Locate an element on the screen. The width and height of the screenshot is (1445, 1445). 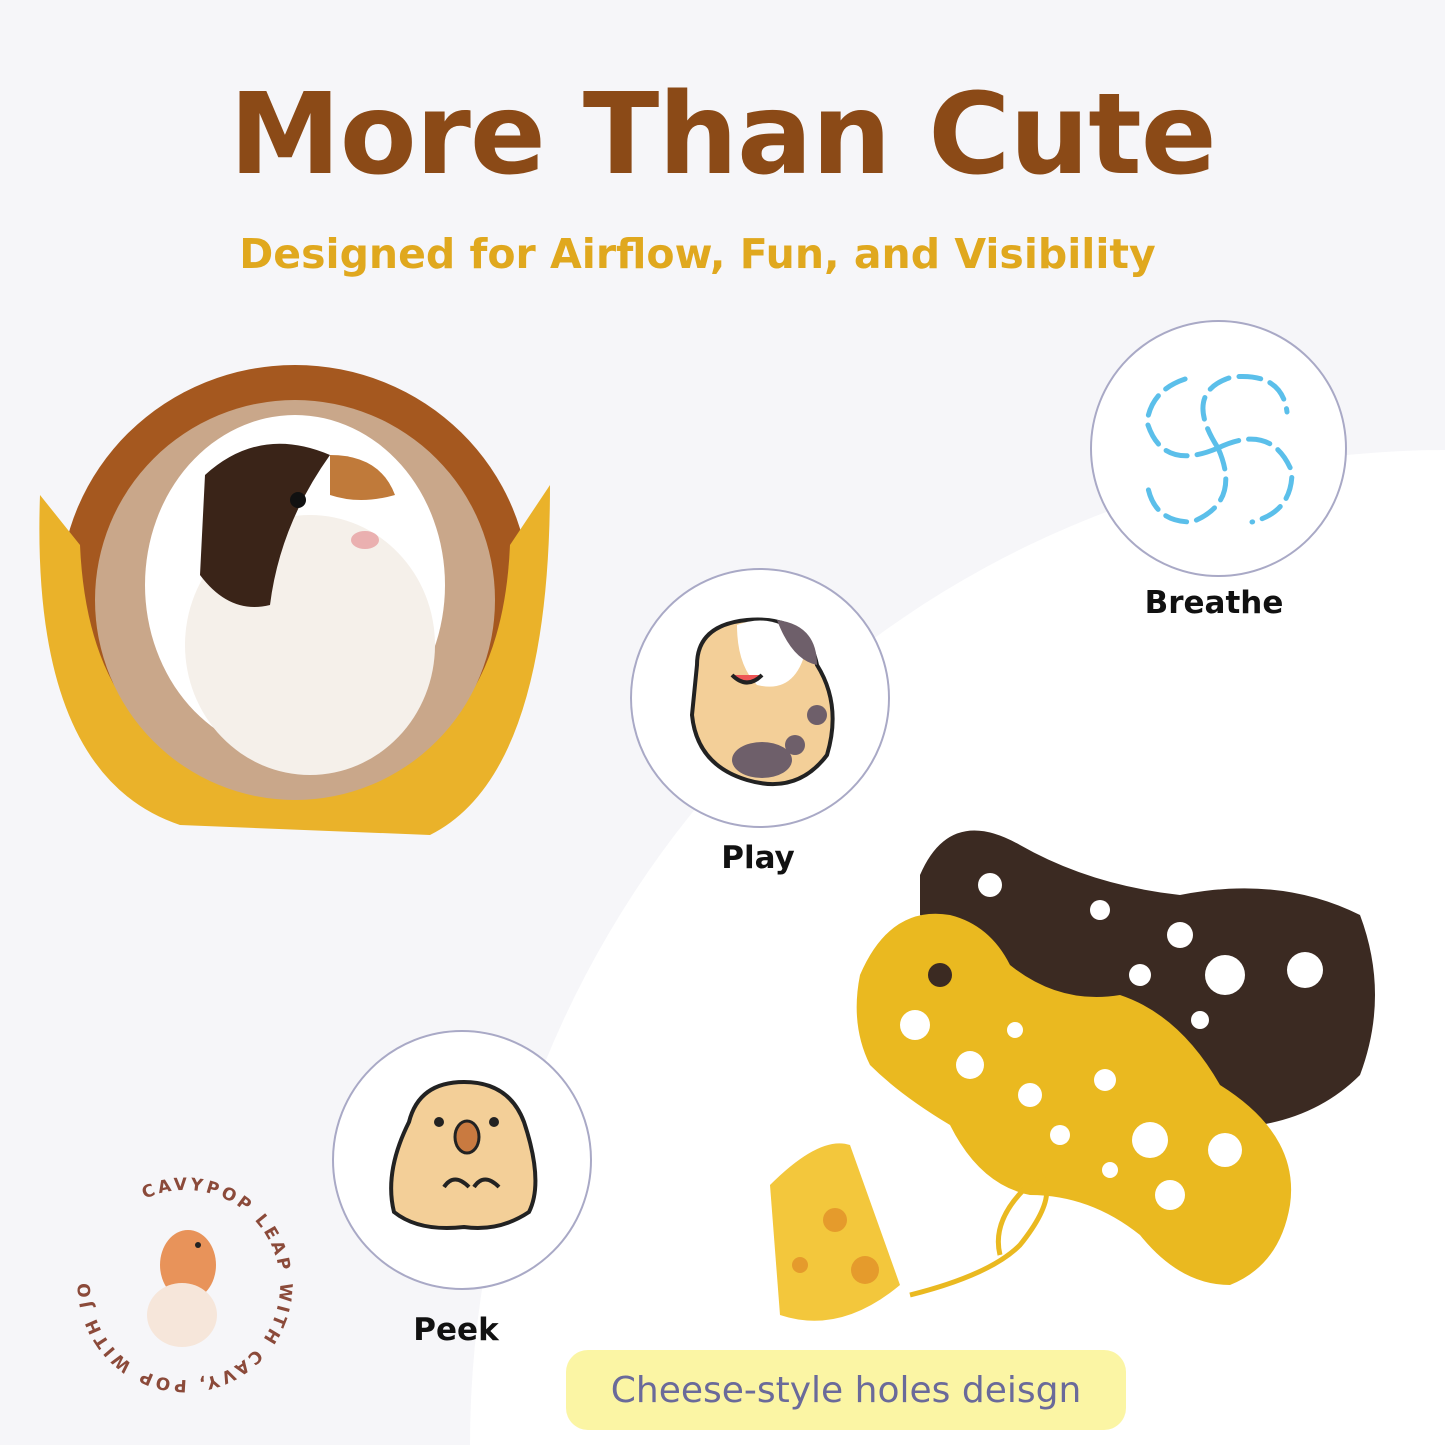
guinea-pig-playing-icon is located at coordinates (762, 702).